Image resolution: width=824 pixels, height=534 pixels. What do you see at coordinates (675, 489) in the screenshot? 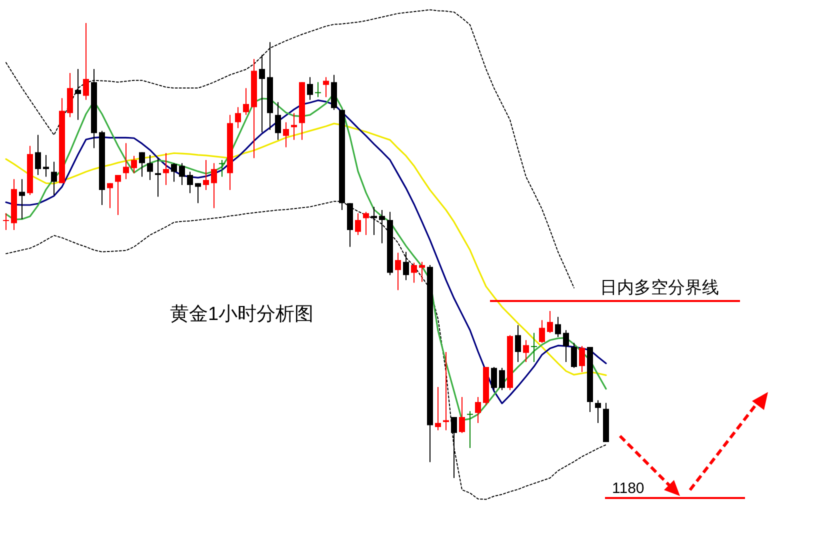
I see `level-line: 1180` at bounding box center [675, 489].